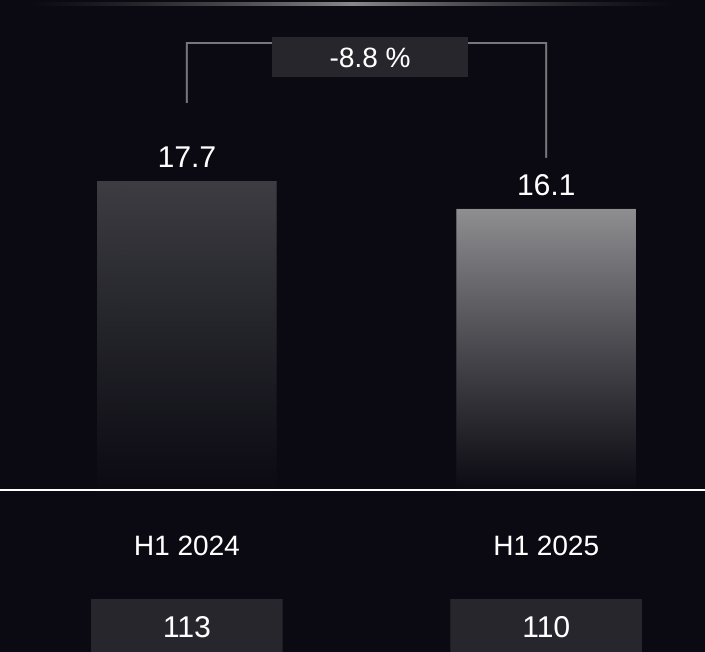 The width and height of the screenshot is (705, 652). I want to click on x-tick-label: H1 2024, so click(187, 545).